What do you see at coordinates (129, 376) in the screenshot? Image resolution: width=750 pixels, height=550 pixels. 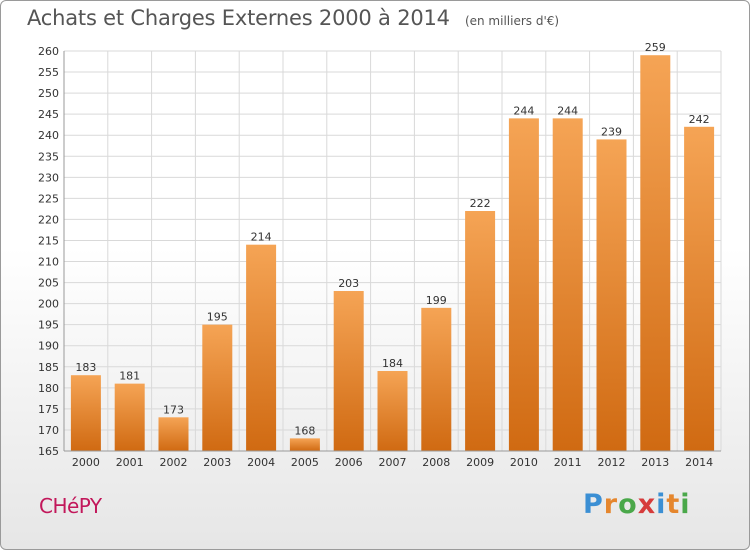 I see `bar-value-label: 181` at bounding box center [129, 376].